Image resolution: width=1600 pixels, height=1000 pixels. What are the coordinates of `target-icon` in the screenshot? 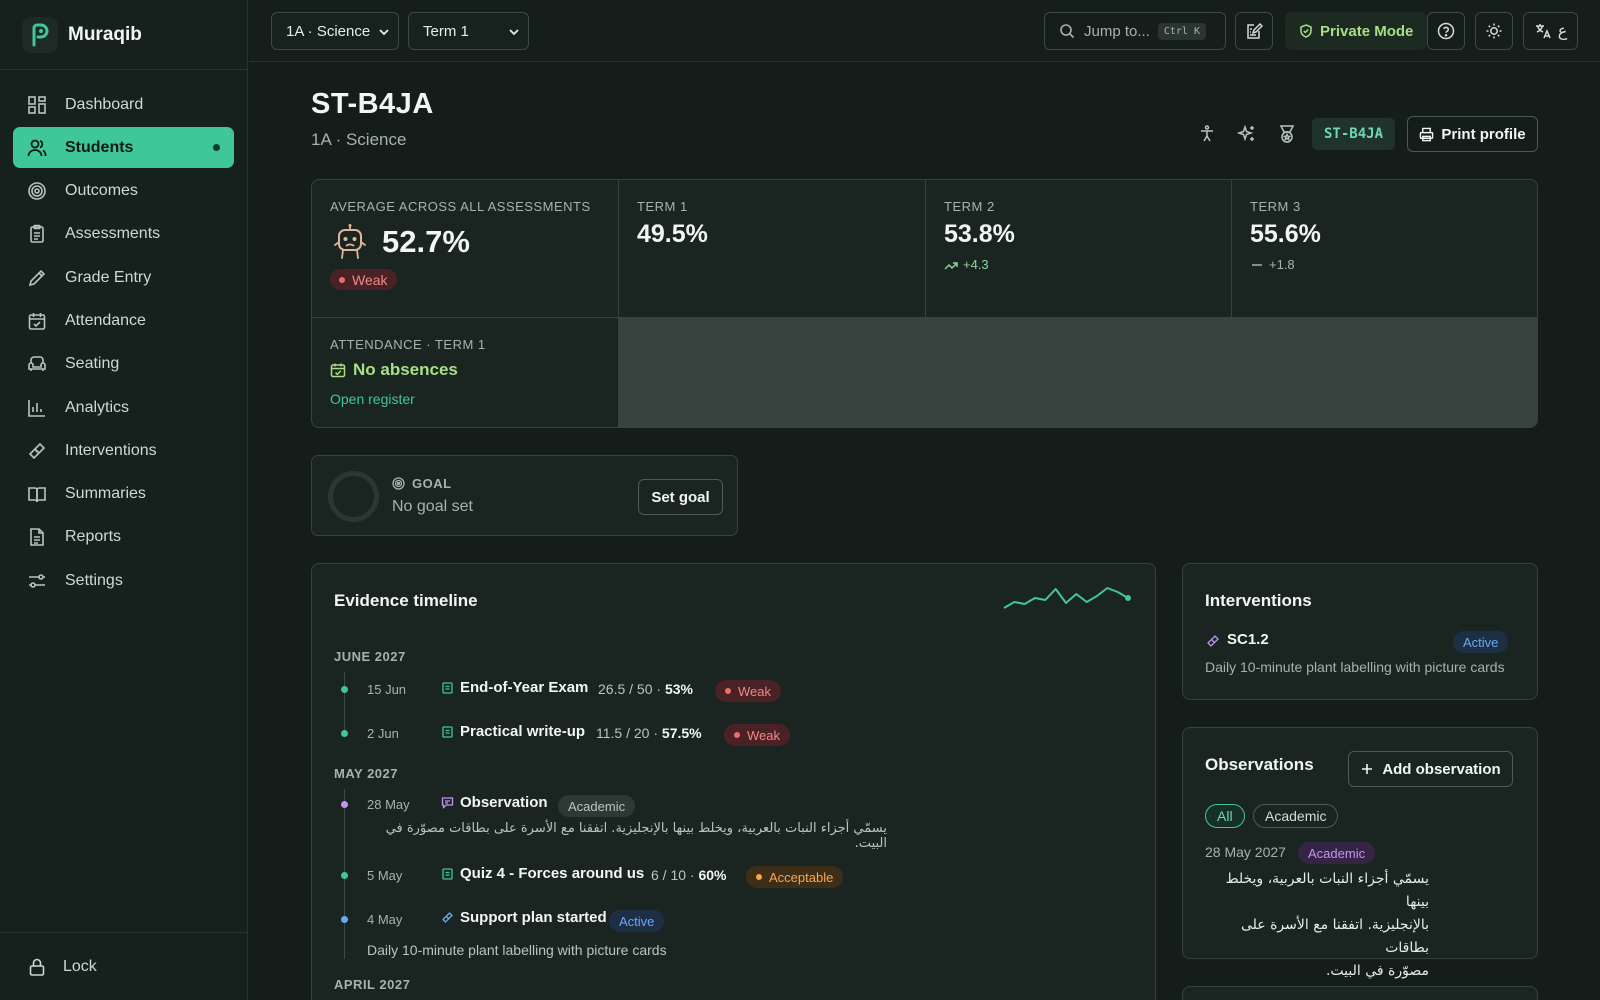 It's located at (37, 191).